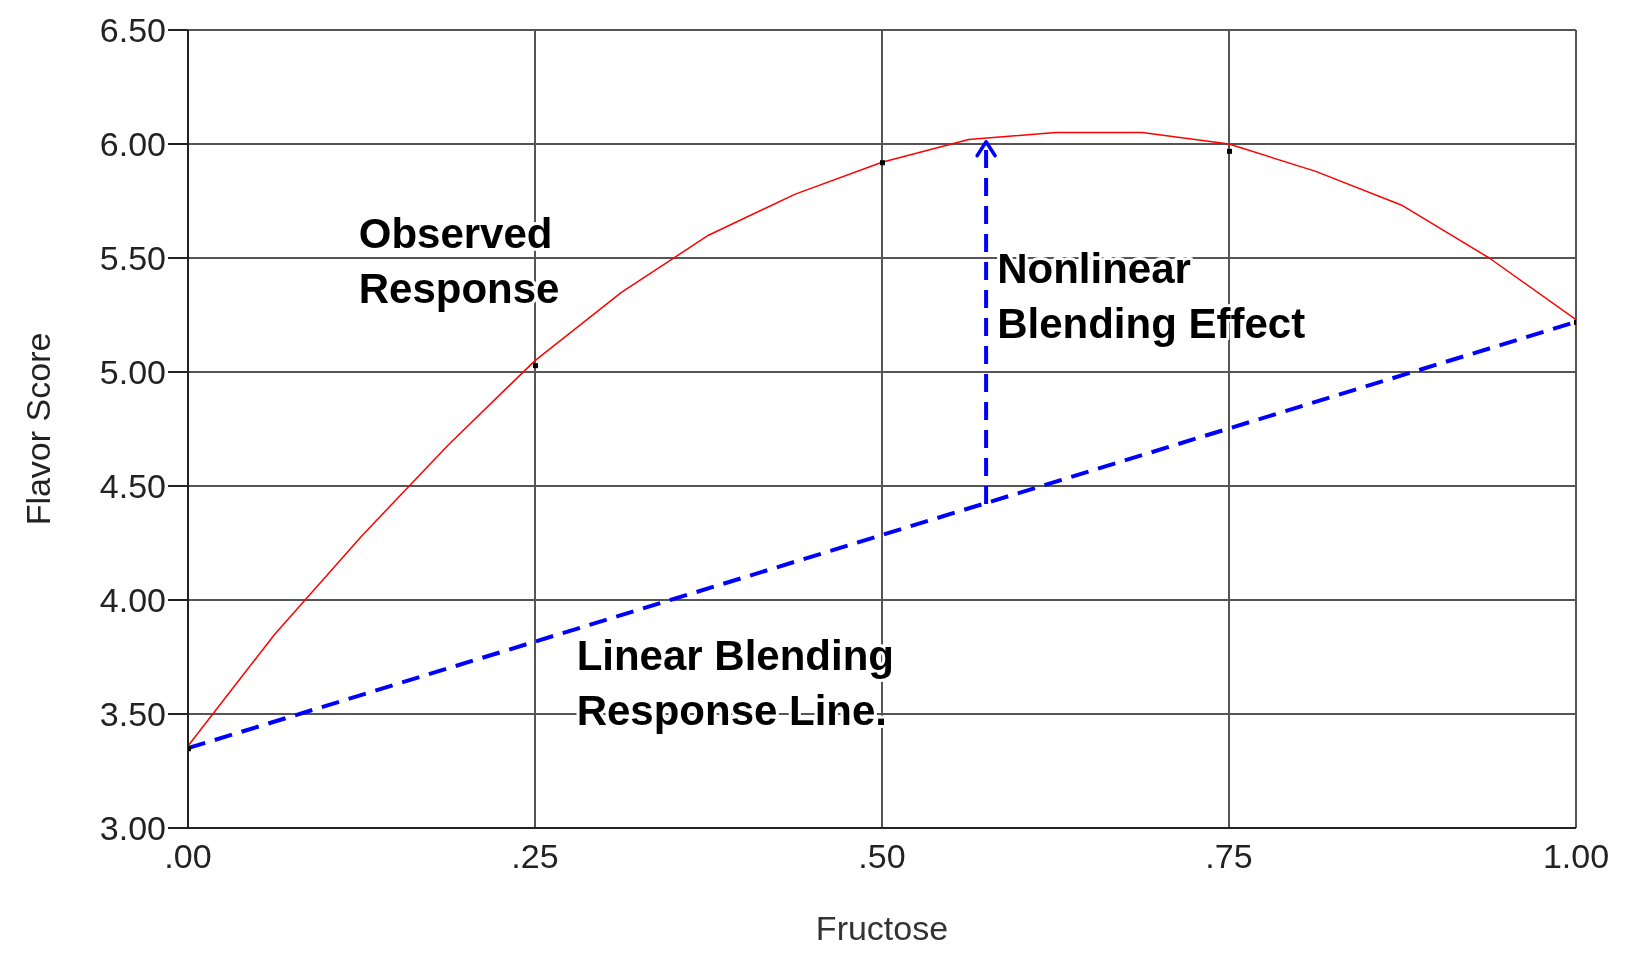 This screenshot has height=969, width=1634. What do you see at coordinates (132, 144) in the screenshot?
I see `y-tick-label: 6.00` at bounding box center [132, 144].